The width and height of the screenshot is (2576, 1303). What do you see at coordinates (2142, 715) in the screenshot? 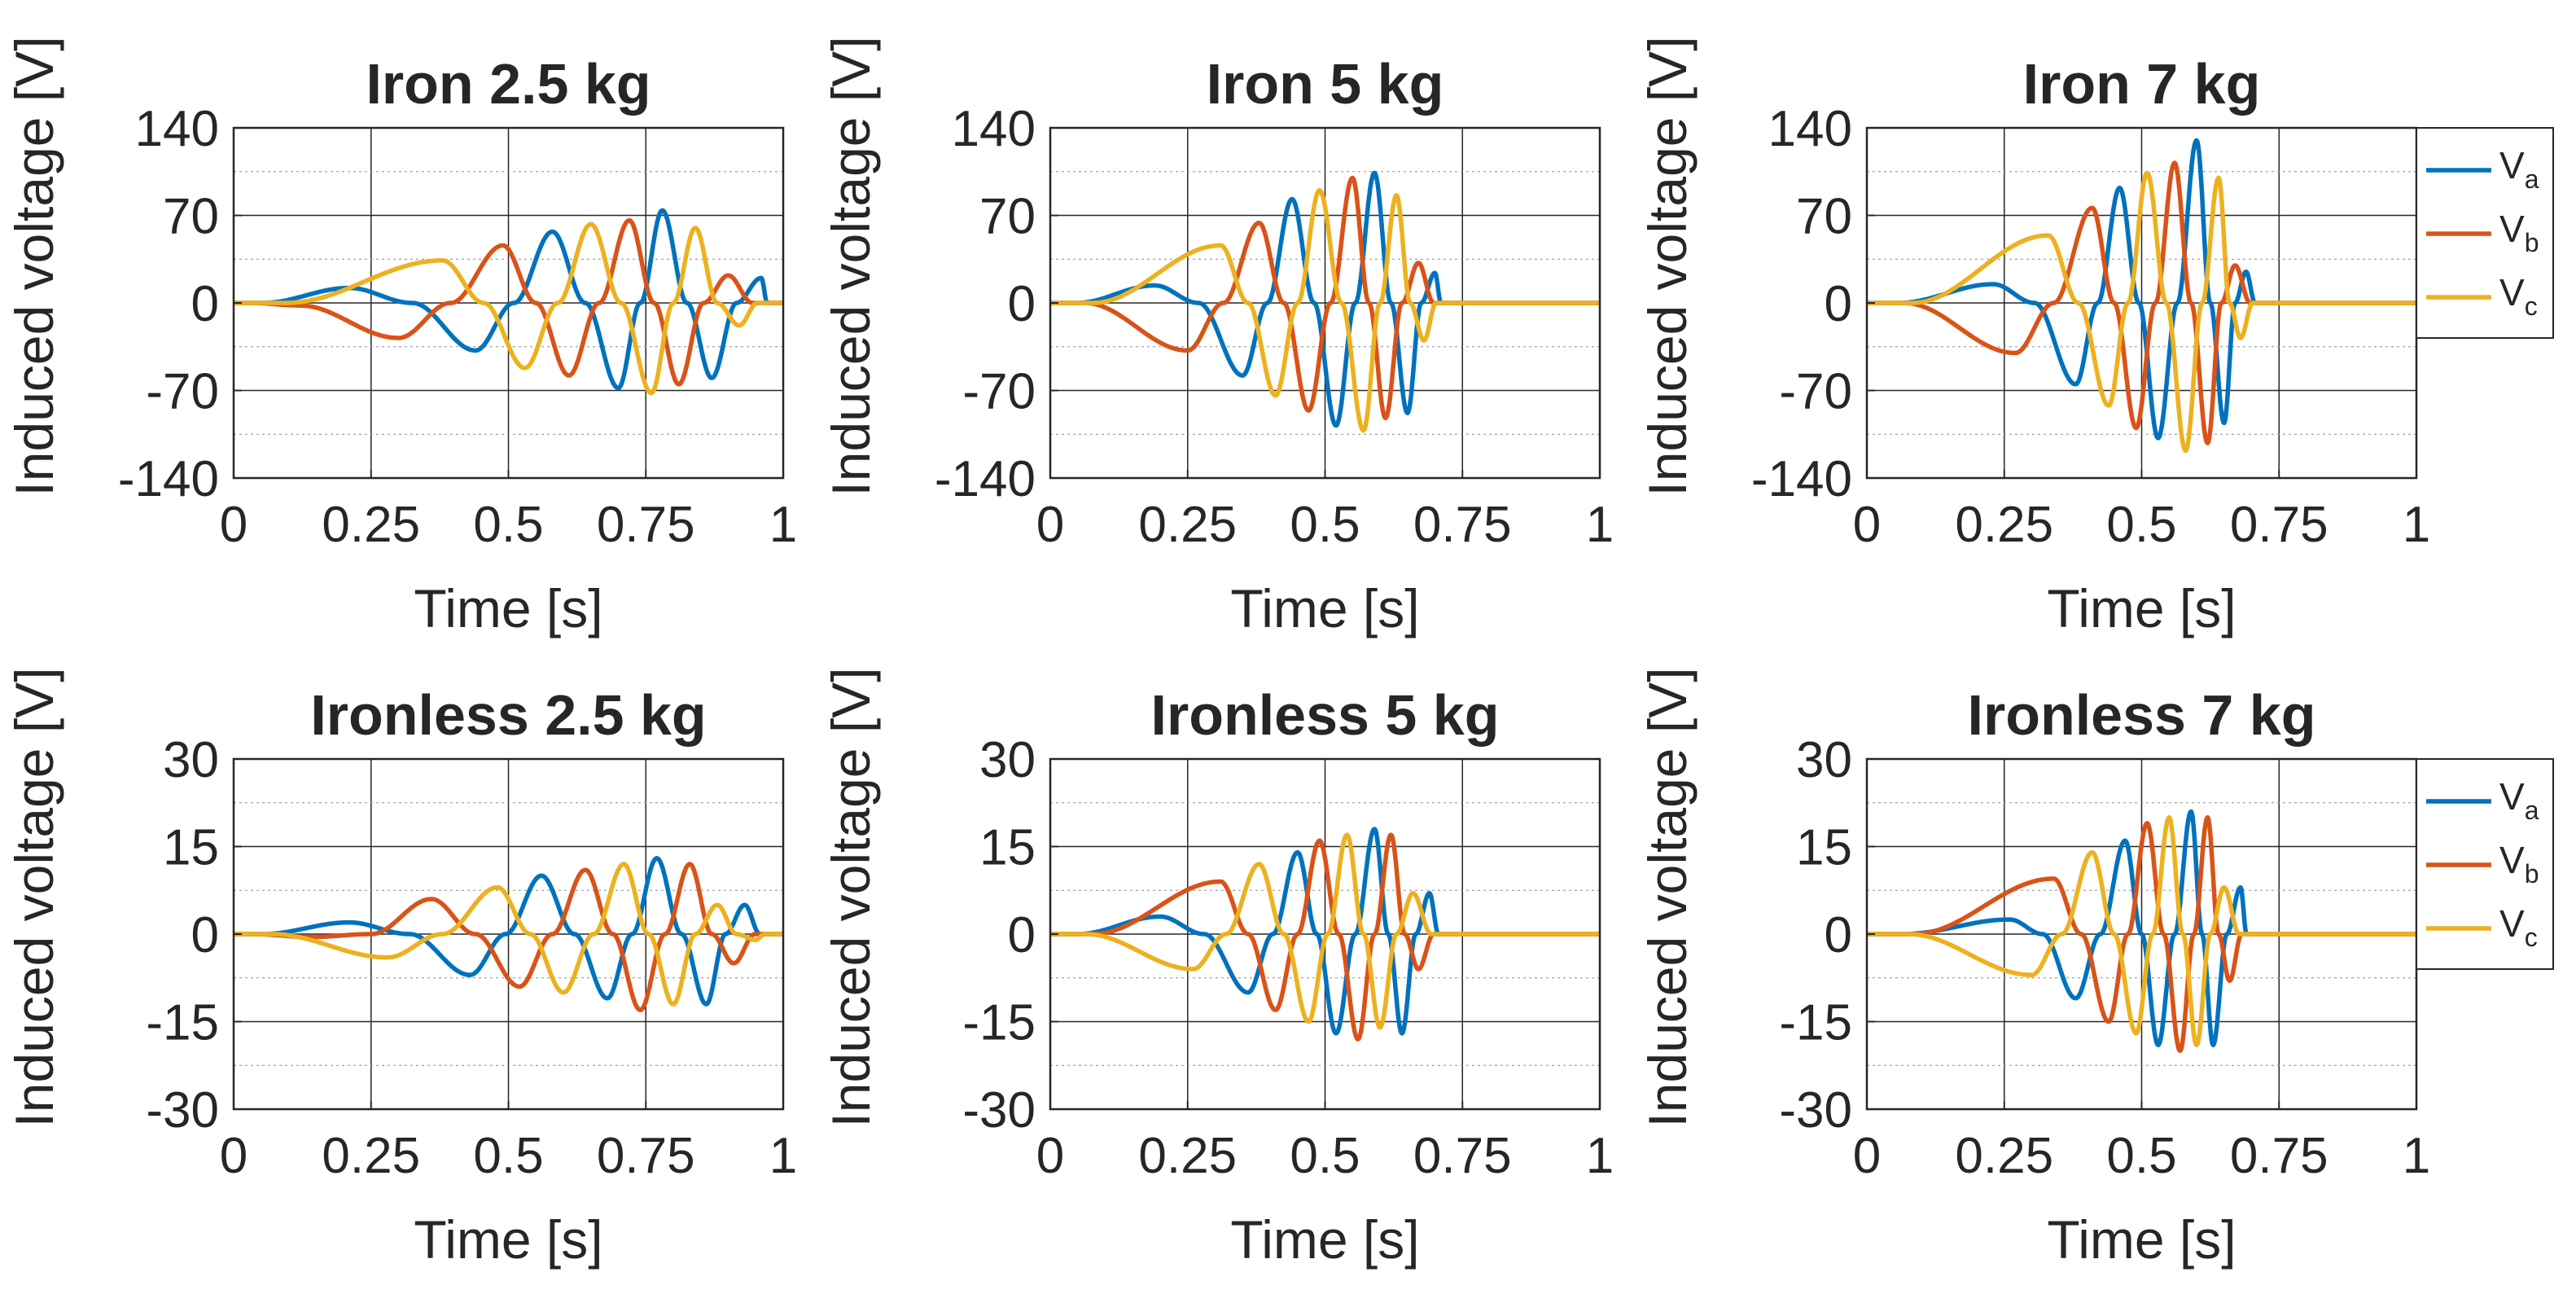
I see `chart-title: Ironless 7 kg` at bounding box center [2142, 715].